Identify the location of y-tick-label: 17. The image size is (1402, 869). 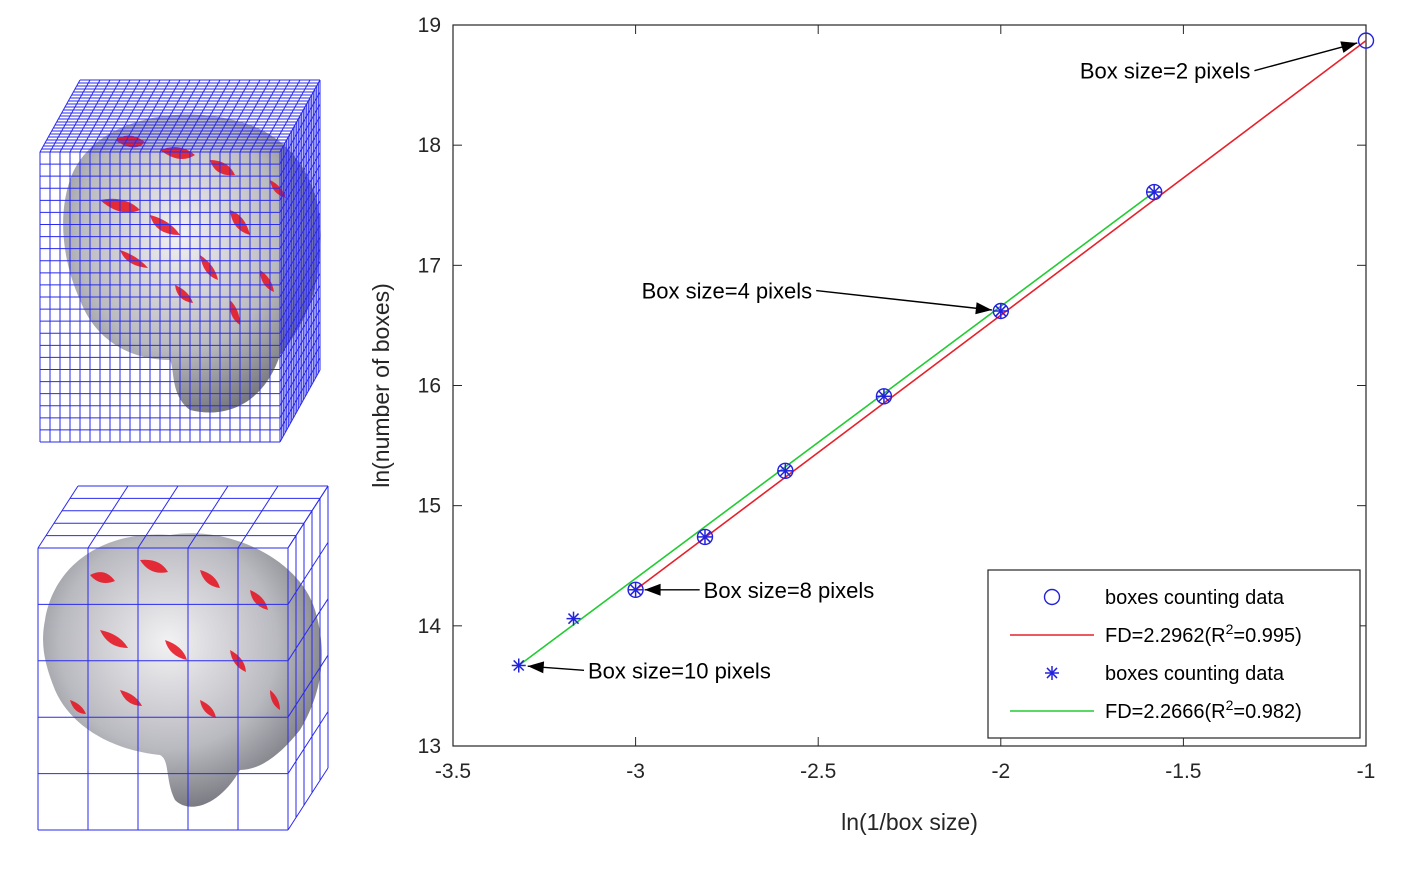
(429, 265).